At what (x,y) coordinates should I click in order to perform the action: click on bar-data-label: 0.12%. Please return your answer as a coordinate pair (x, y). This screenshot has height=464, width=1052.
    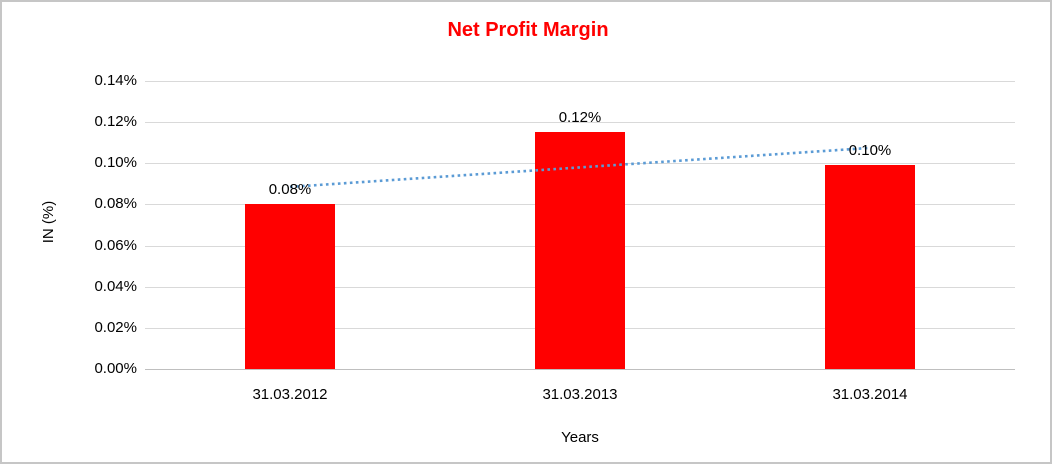
    Looking at the image, I should click on (580, 117).